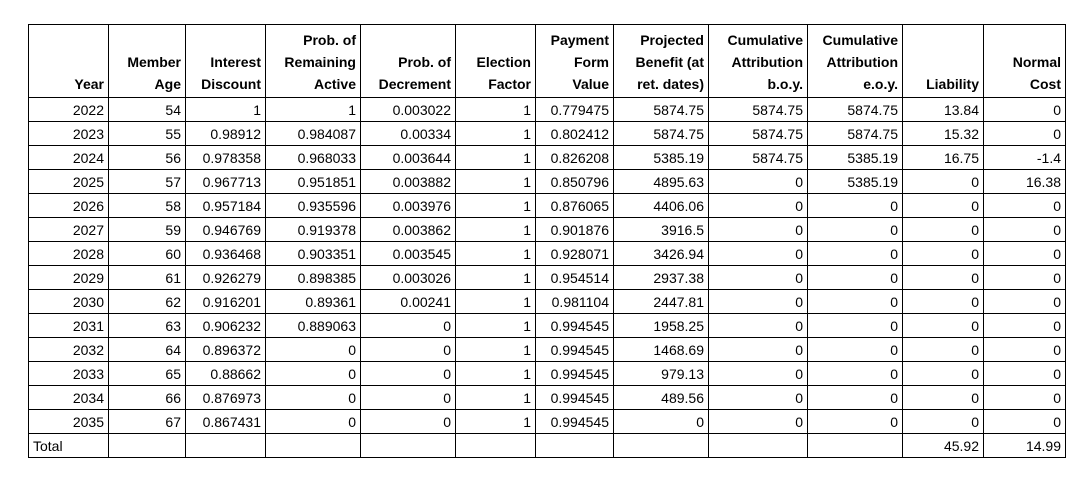 The width and height of the screenshot is (1085, 481). What do you see at coordinates (408, 349) in the screenshot?
I see `cell-prob-of-decrement-2032: 0` at bounding box center [408, 349].